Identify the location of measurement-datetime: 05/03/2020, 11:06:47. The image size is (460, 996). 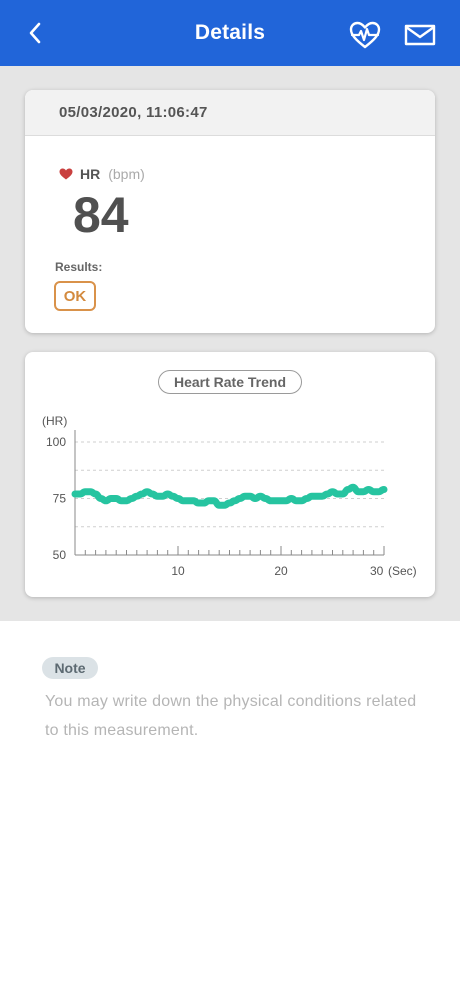
(133, 112).